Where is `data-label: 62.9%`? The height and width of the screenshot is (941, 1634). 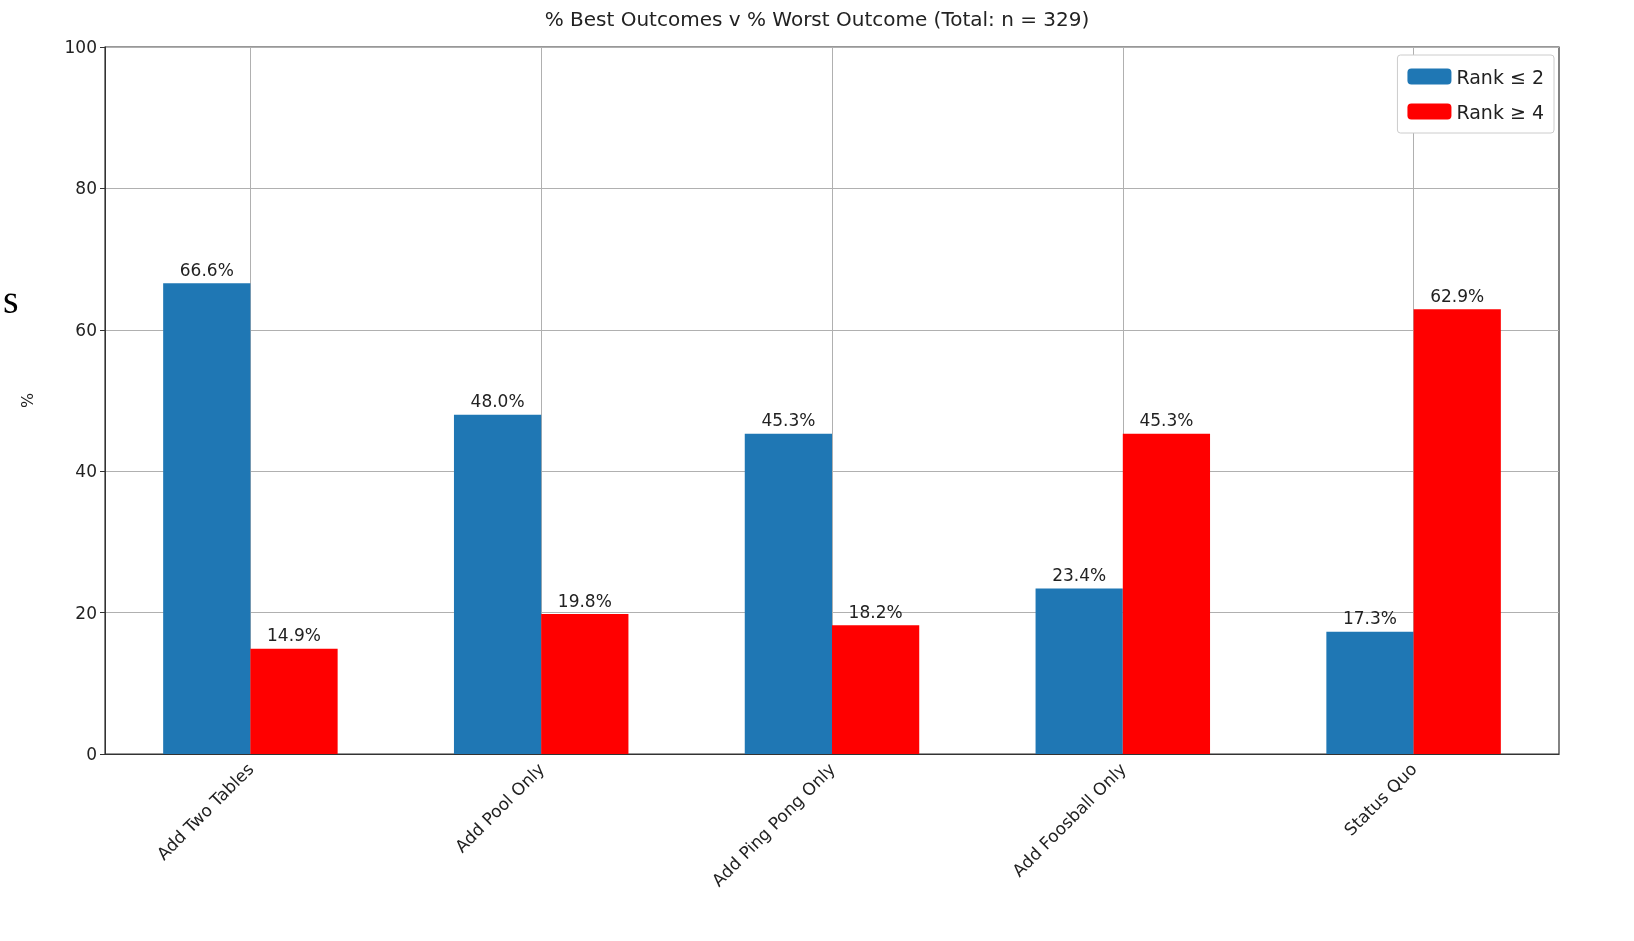
data-label: 62.9% is located at coordinates (1457, 295).